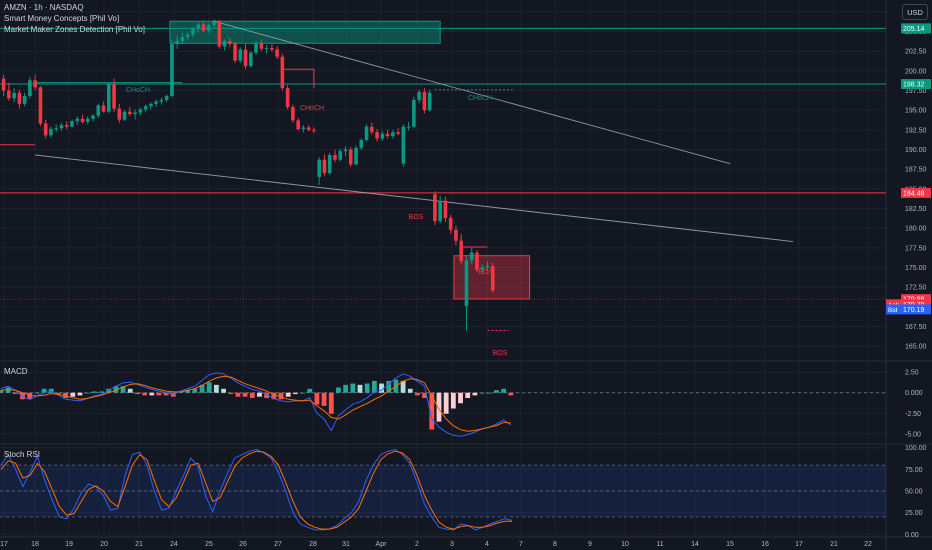 This screenshot has height=550, width=932. I want to click on price-level-tag-text: 205.14, so click(914, 29).